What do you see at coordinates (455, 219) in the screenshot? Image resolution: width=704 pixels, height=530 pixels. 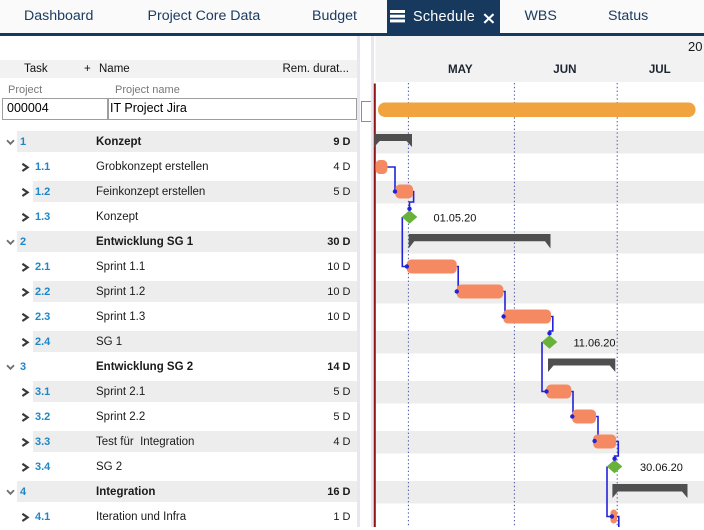 I see `svg-text: 01.05.20` at bounding box center [455, 219].